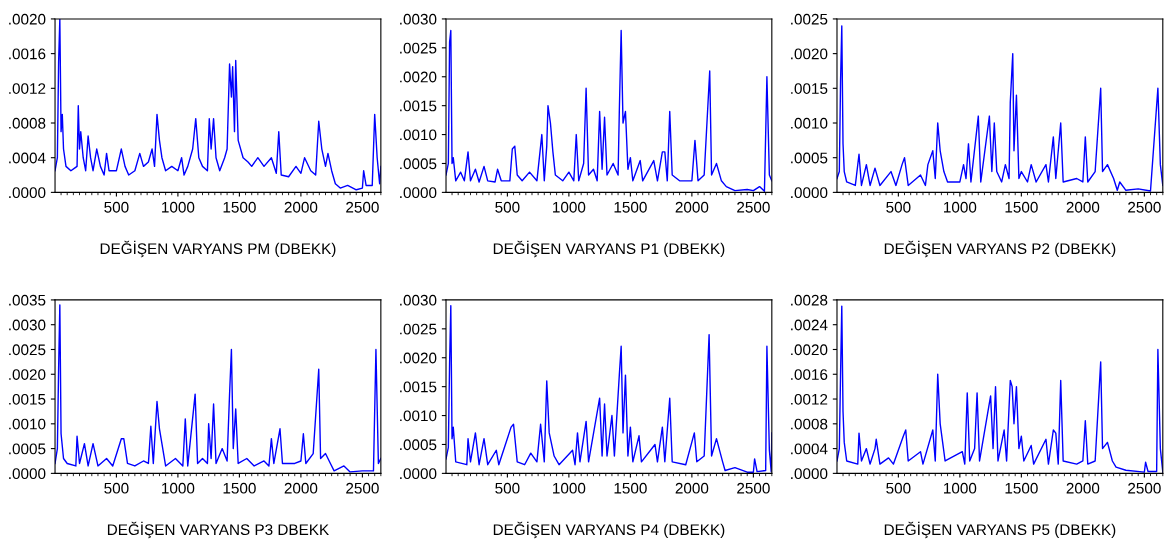  What do you see at coordinates (218, 530) in the screenshot?
I see `x-axis-title: DEĞİŞEN VARYANS P3 DBEKK` at bounding box center [218, 530].